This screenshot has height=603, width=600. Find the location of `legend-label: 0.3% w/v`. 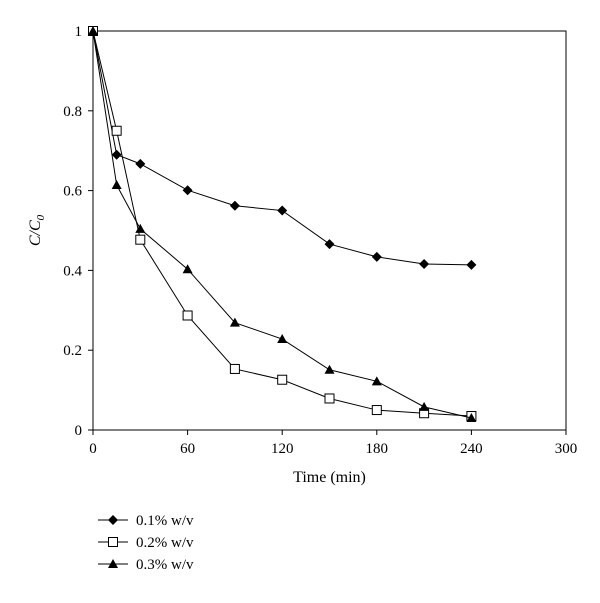

legend-label: 0.3% w/v is located at coordinates (165, 565).